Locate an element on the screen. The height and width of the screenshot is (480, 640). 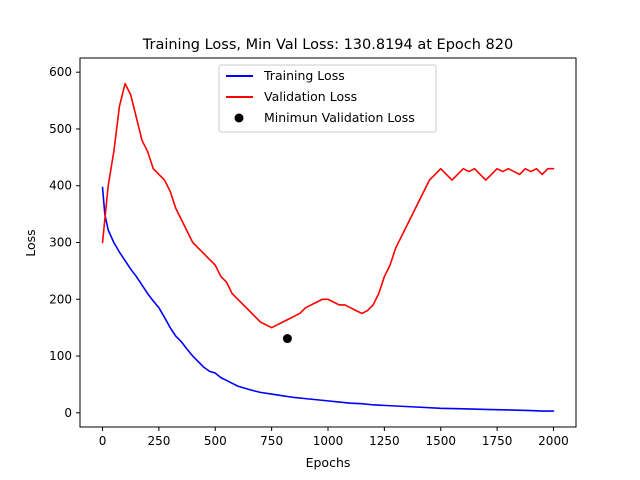
legend-validation-label: Validation Loss is located at coordinates (310, 96).